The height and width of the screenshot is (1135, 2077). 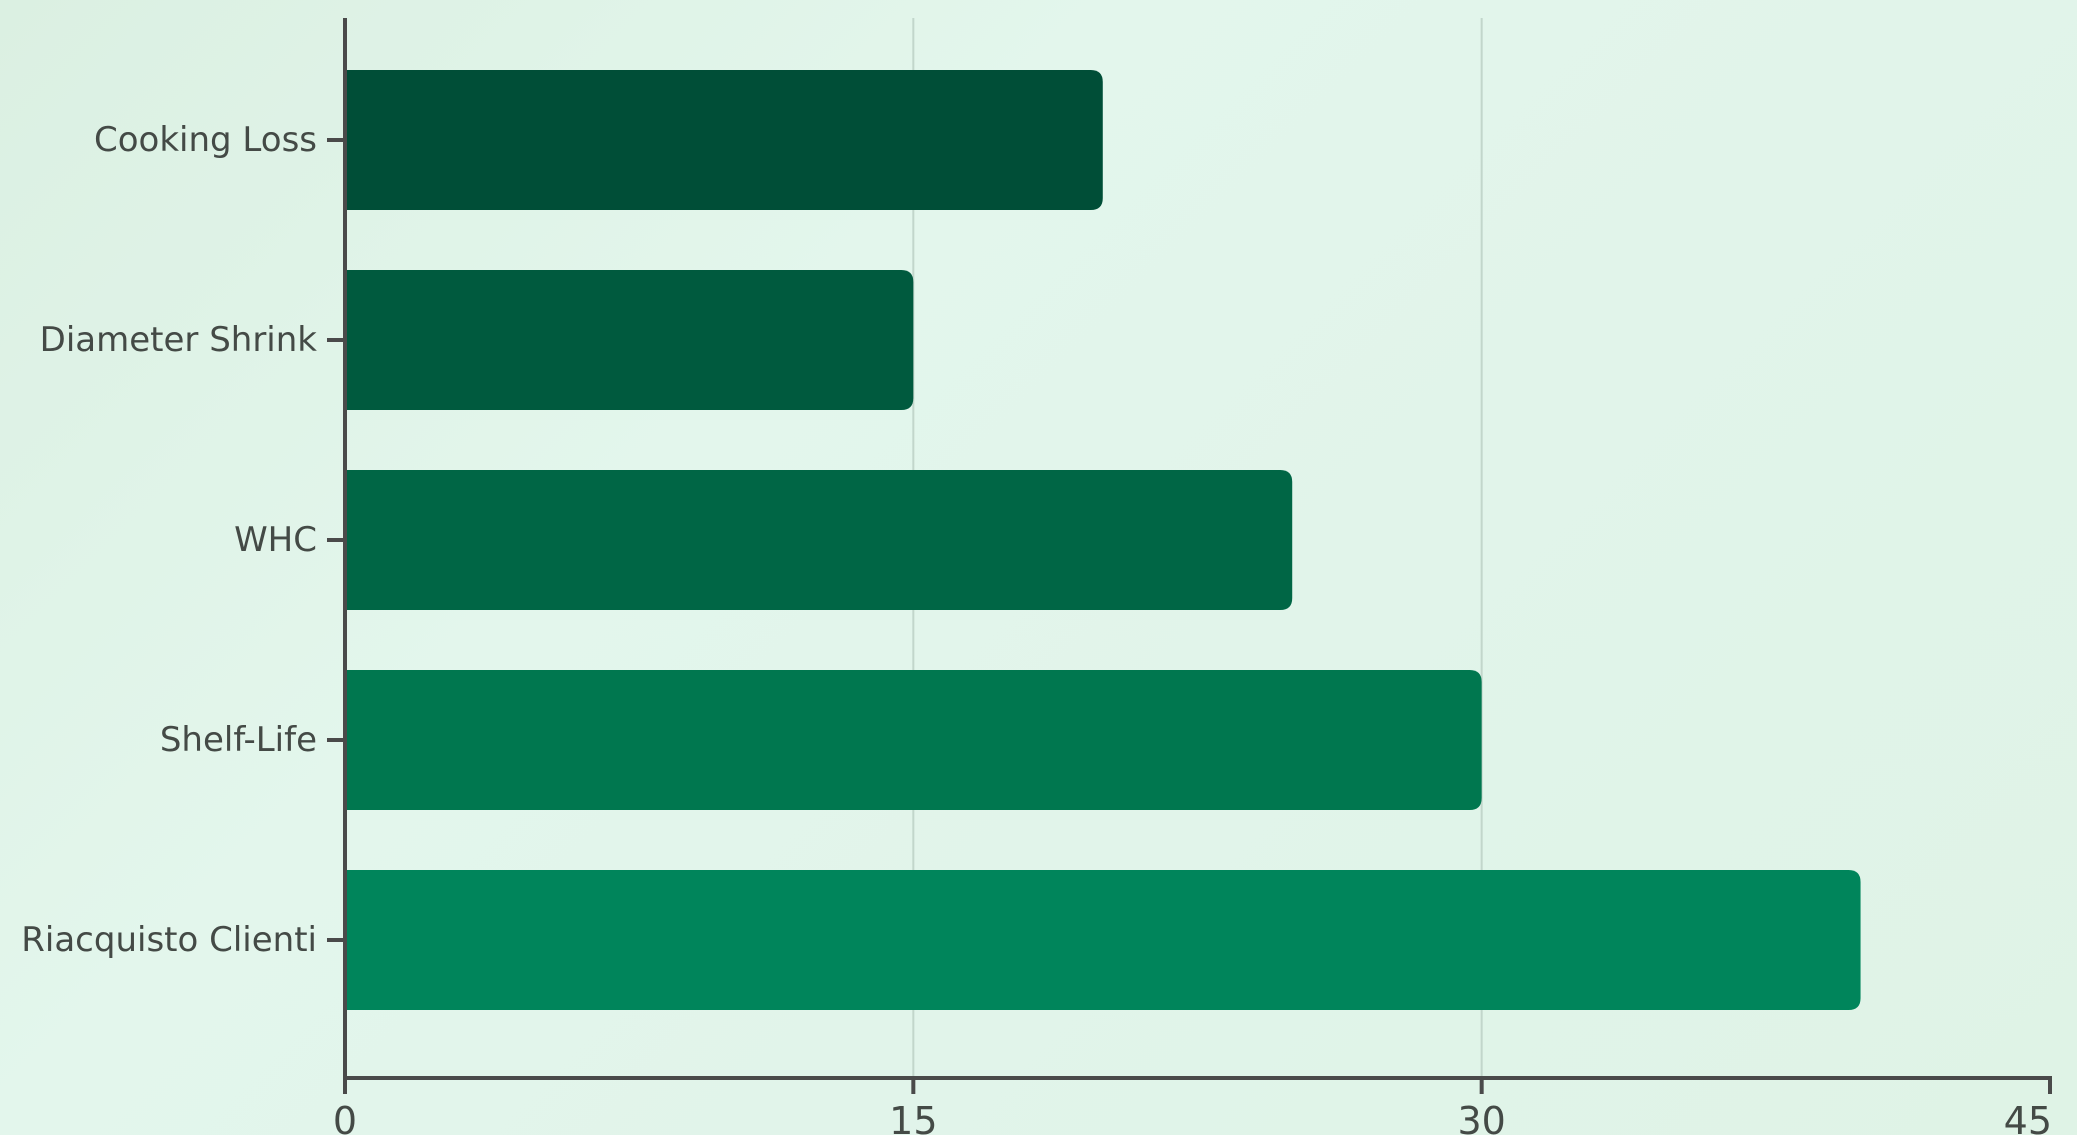 What do you see at coordinates (169, 940) in the screenshot?
I see `y-tick-label: Riacquisto Clienti` at bounding box center [169, 940].